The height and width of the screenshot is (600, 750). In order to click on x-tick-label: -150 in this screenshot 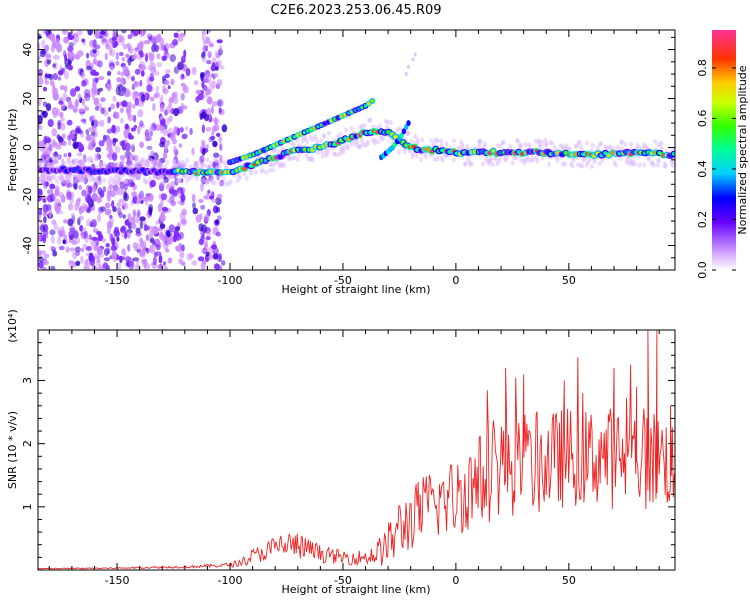, I will do `click(117, 280)`.